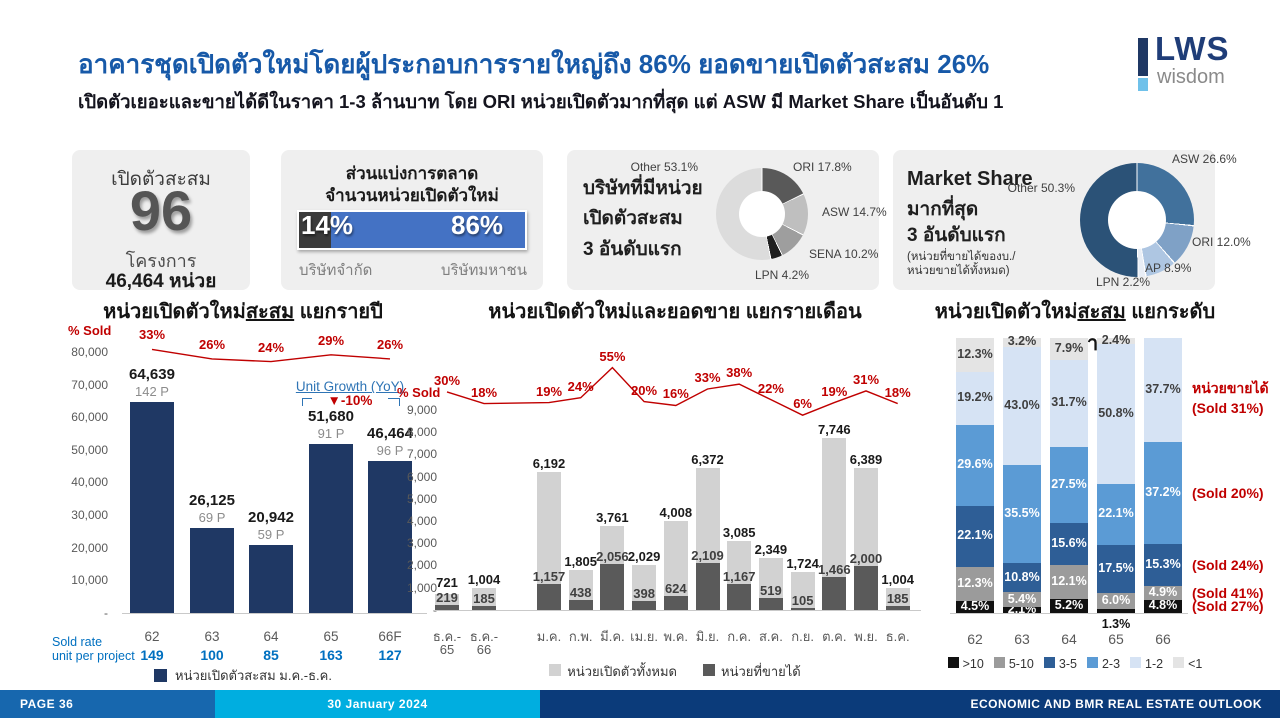 The image size is (1280, 720). What do you see at coordinates (965, 664) in the screenshot?
I see `legend-item: >10` at bounding box center [965, 664].